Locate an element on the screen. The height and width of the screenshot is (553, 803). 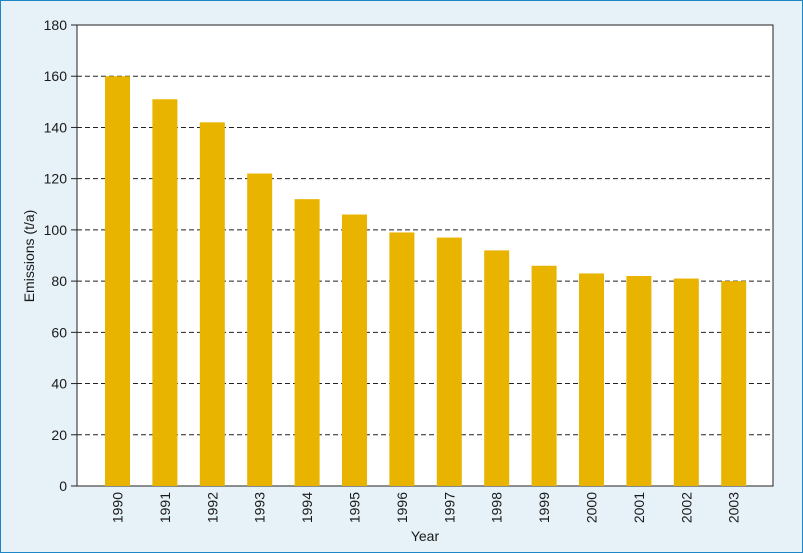
x-tick-label: 1992 is located at coordinates (212, 507).